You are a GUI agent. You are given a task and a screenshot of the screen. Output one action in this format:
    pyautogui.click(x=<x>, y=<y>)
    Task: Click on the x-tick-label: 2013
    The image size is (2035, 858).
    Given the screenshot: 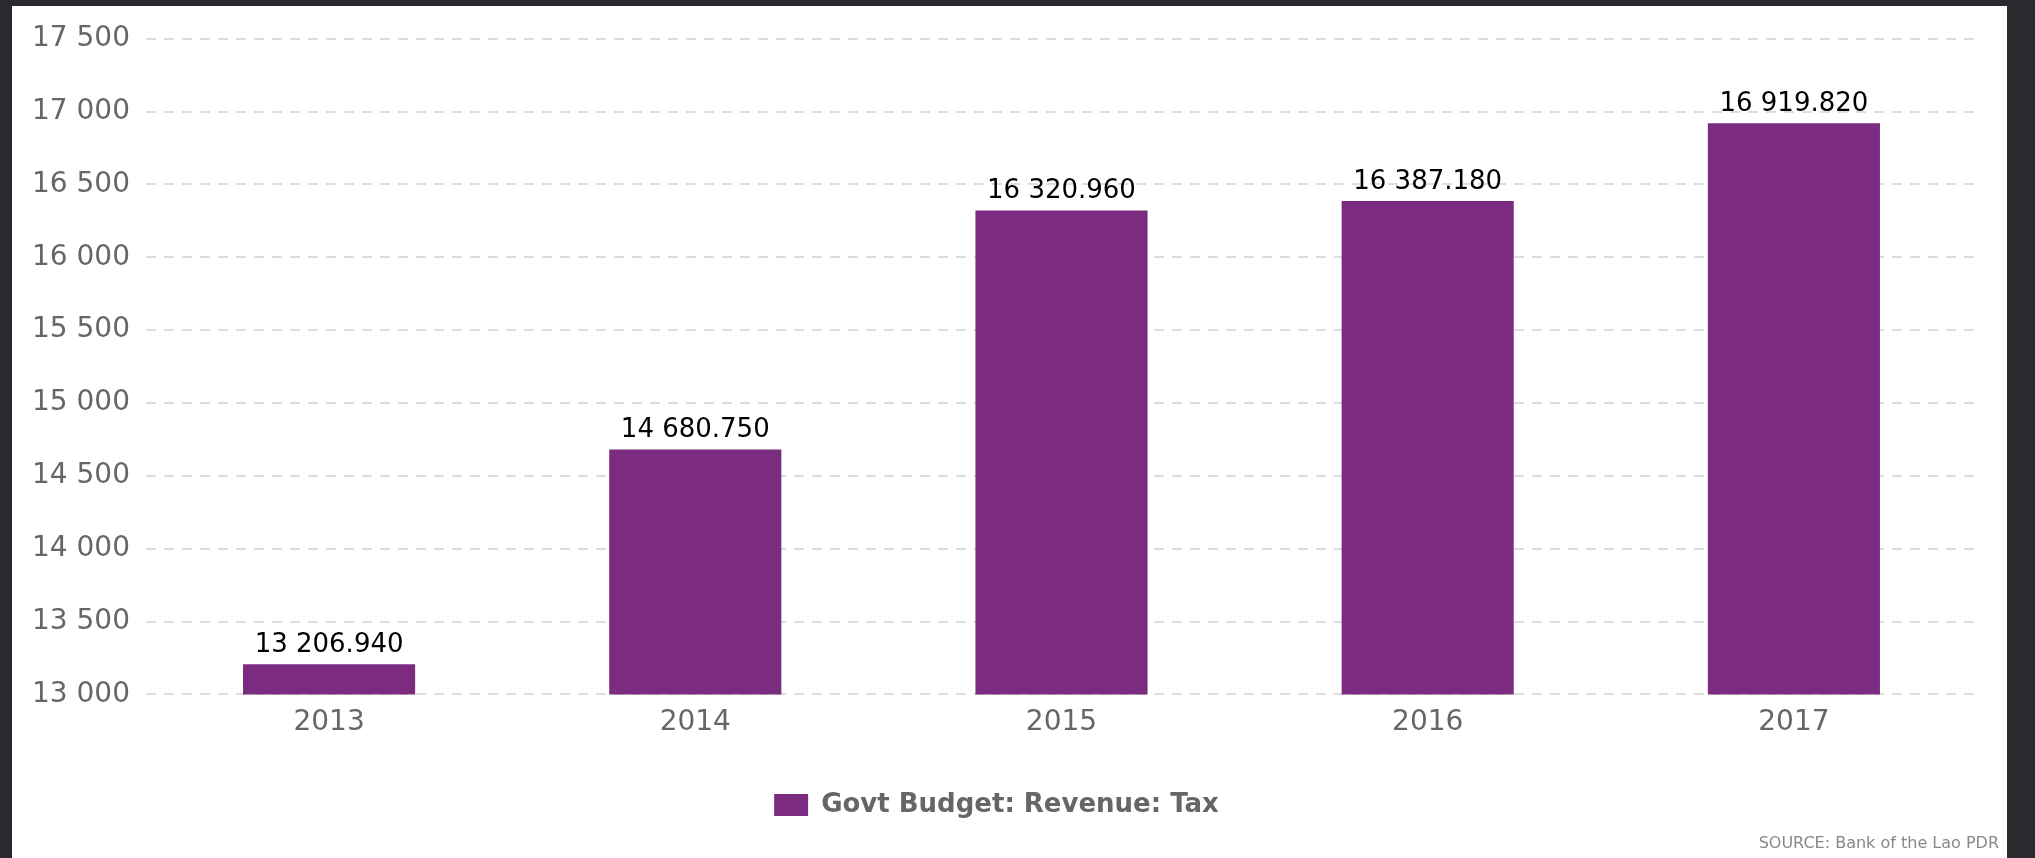 What is the action you would take?
    pyautogui.click(x=329, y=721)
    